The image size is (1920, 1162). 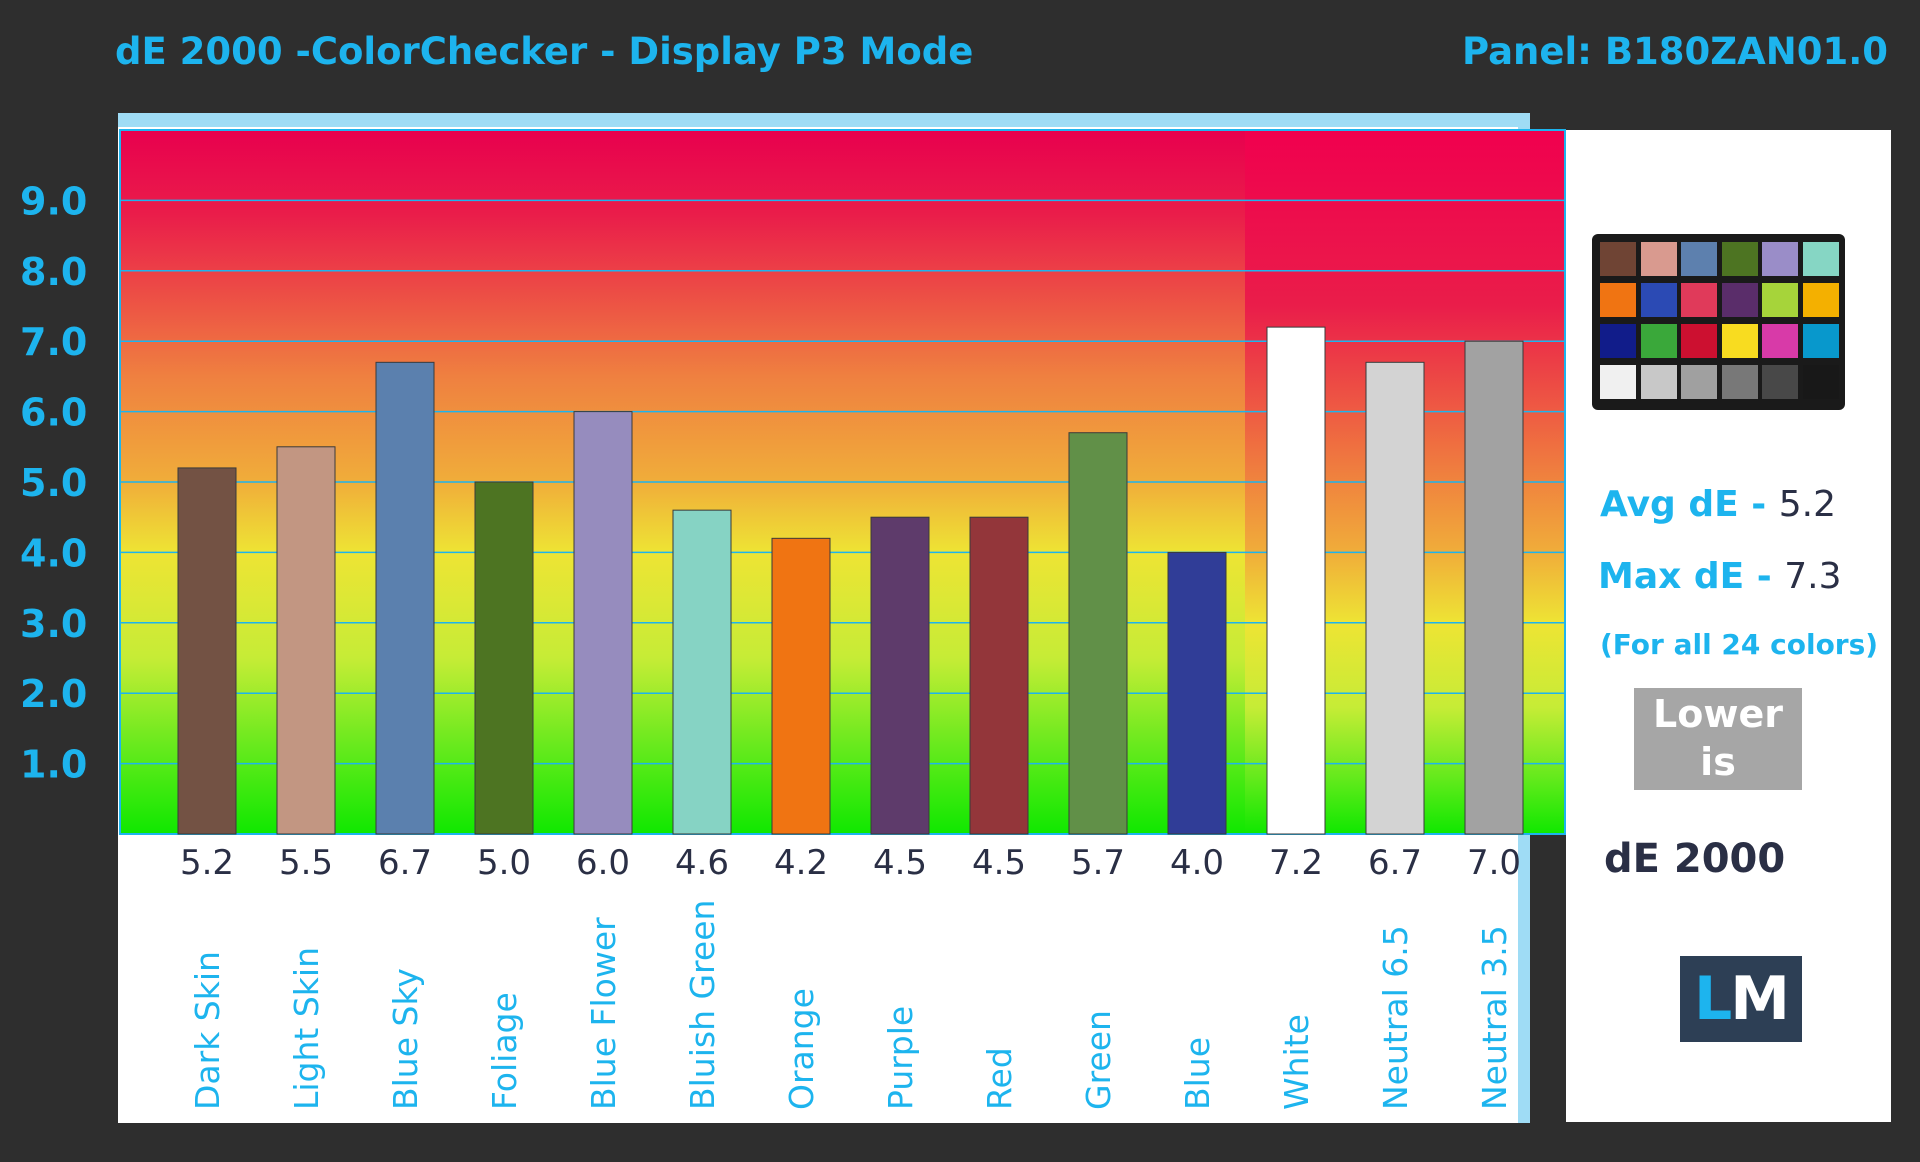 I want to click on value-label: 7.2, so click(x=1296, y=863).